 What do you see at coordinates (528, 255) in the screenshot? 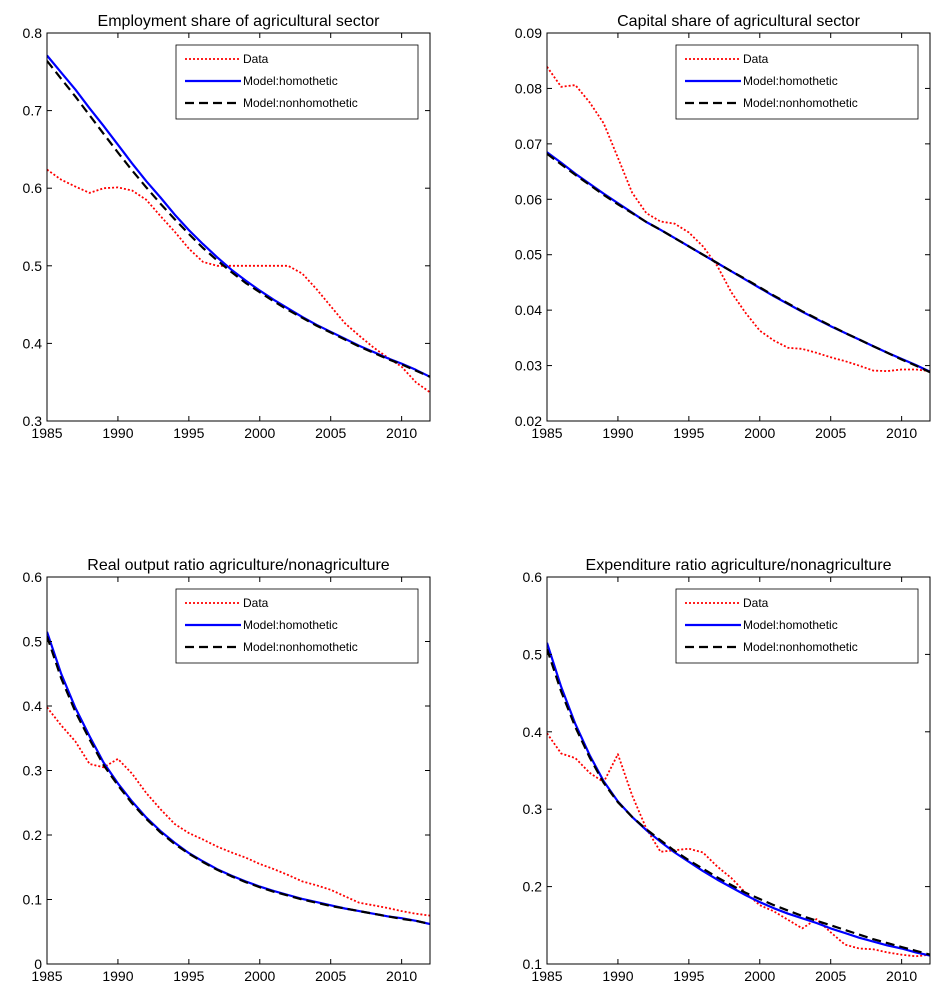
I see `y-tick-label: 0.05` at bounding box center [528, 255].